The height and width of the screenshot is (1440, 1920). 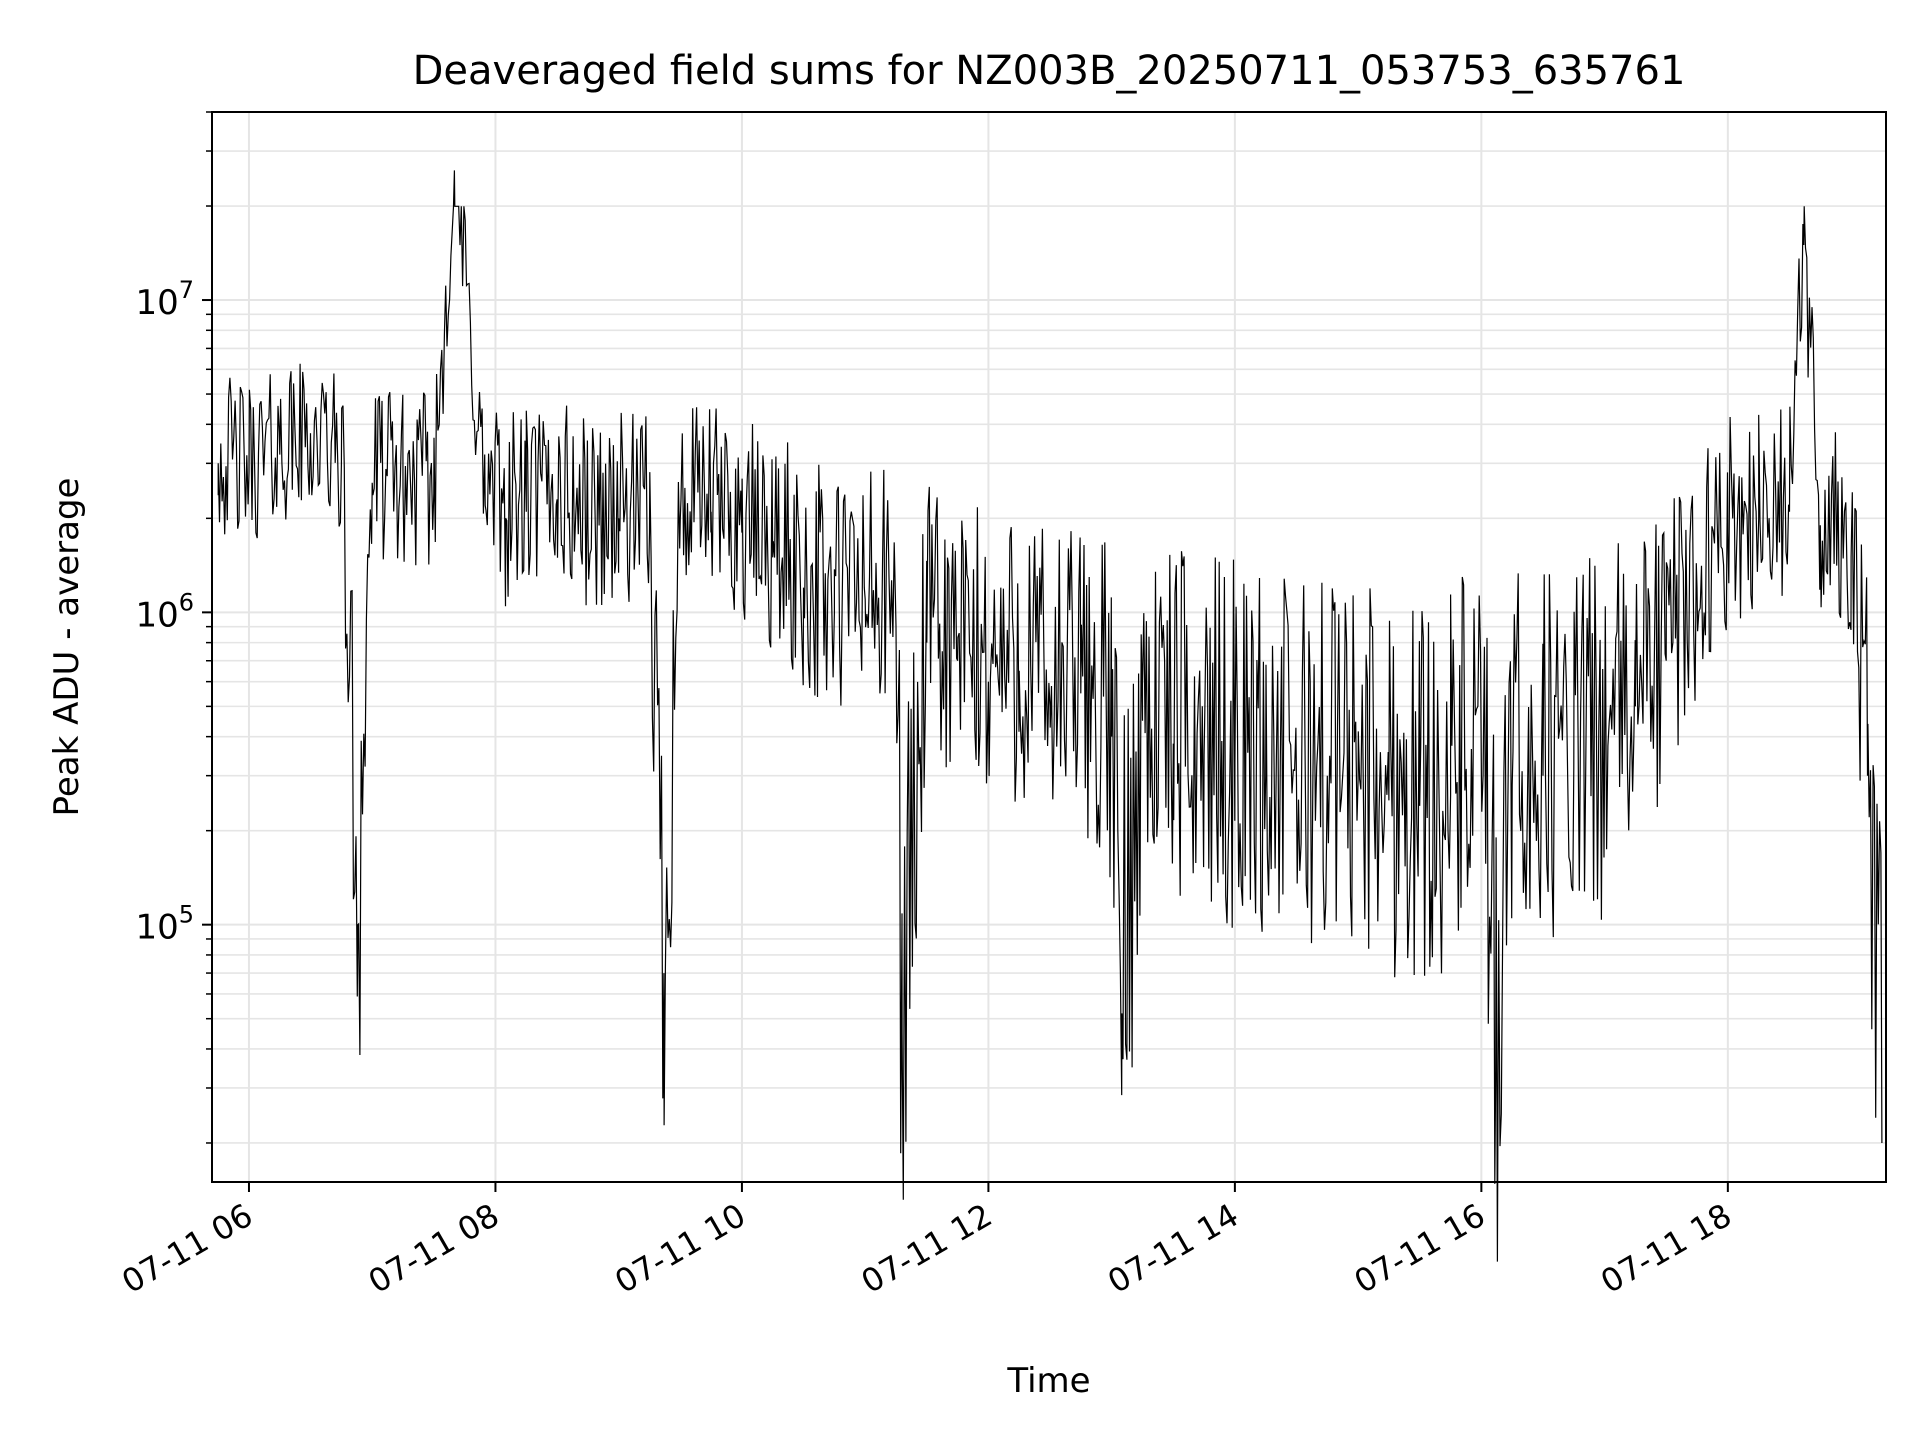 I want to click on x-tick-label: 07-11 16, so click(x=1420, y=1248).